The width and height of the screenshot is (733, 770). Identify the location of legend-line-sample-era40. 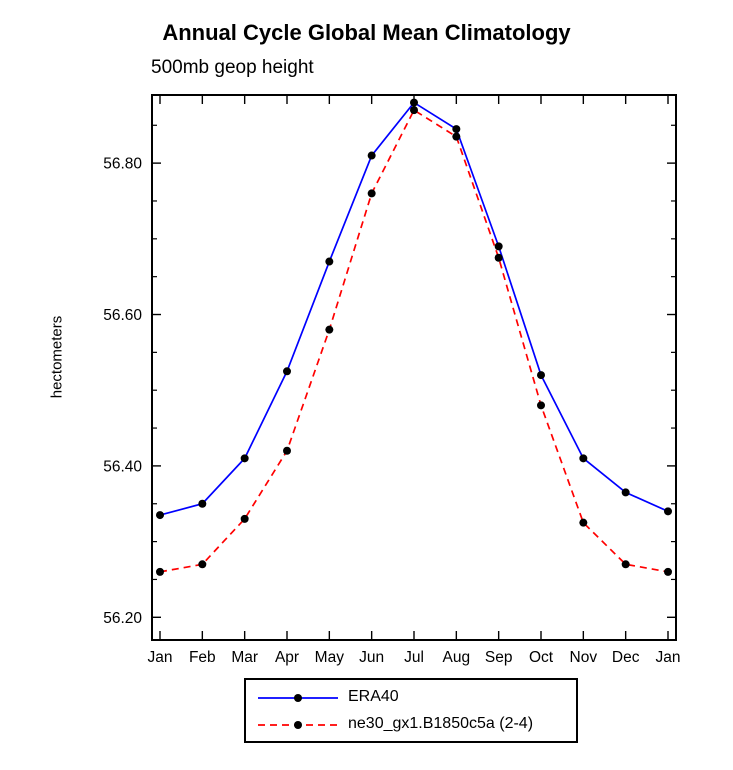
(298, 697).